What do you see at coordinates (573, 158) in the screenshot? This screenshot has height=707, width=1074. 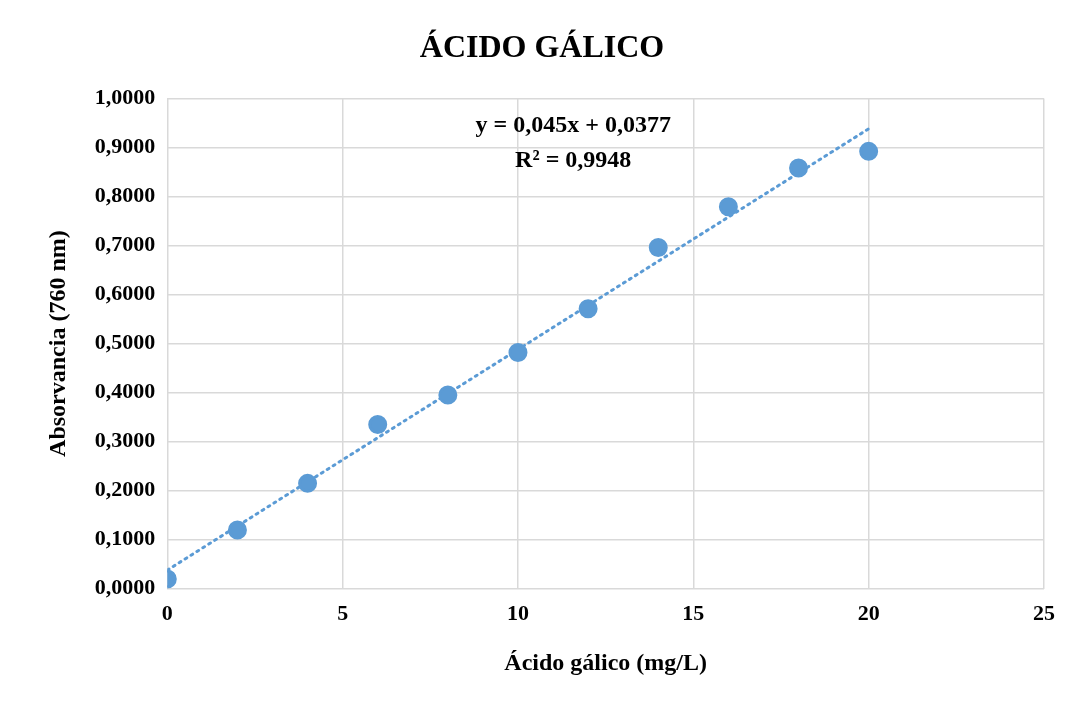 I see `annotation: R² = 0,9948` at bounding box center [573, 158].